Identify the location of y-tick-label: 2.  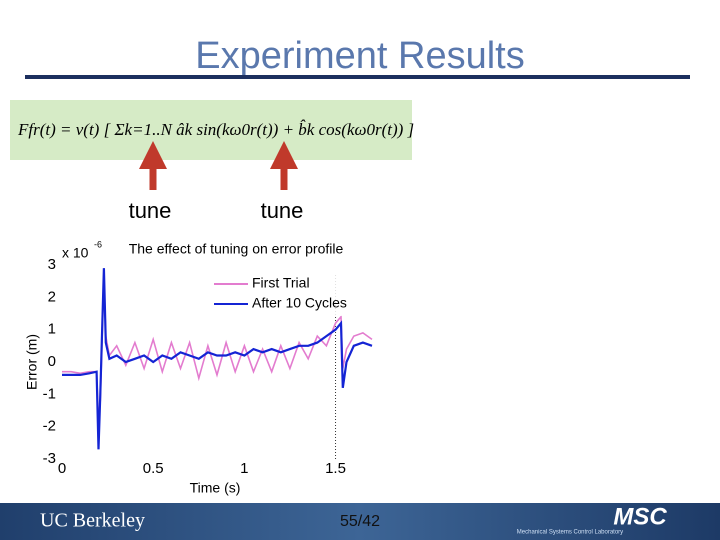
(52, 296).